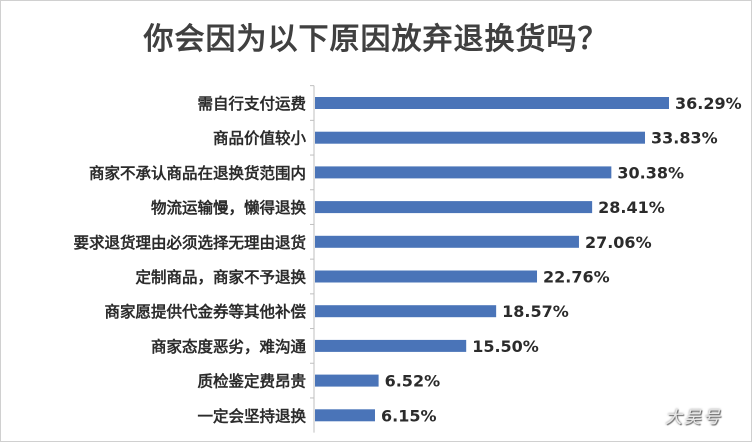 The width and height of the screenshot is (752, 442). Describe the element at coordinates (505, 346) in the screenshot. I see `value-label: 15.50%` at that location.